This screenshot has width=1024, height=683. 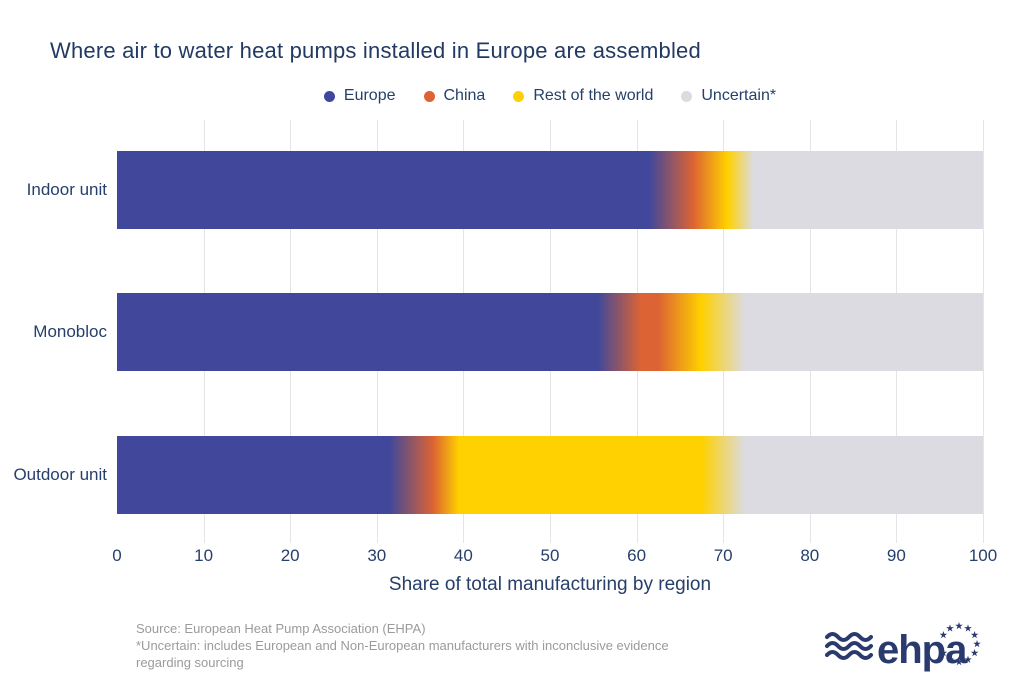 I want to click on legend-label: Europe, so click(x=369, y=95).